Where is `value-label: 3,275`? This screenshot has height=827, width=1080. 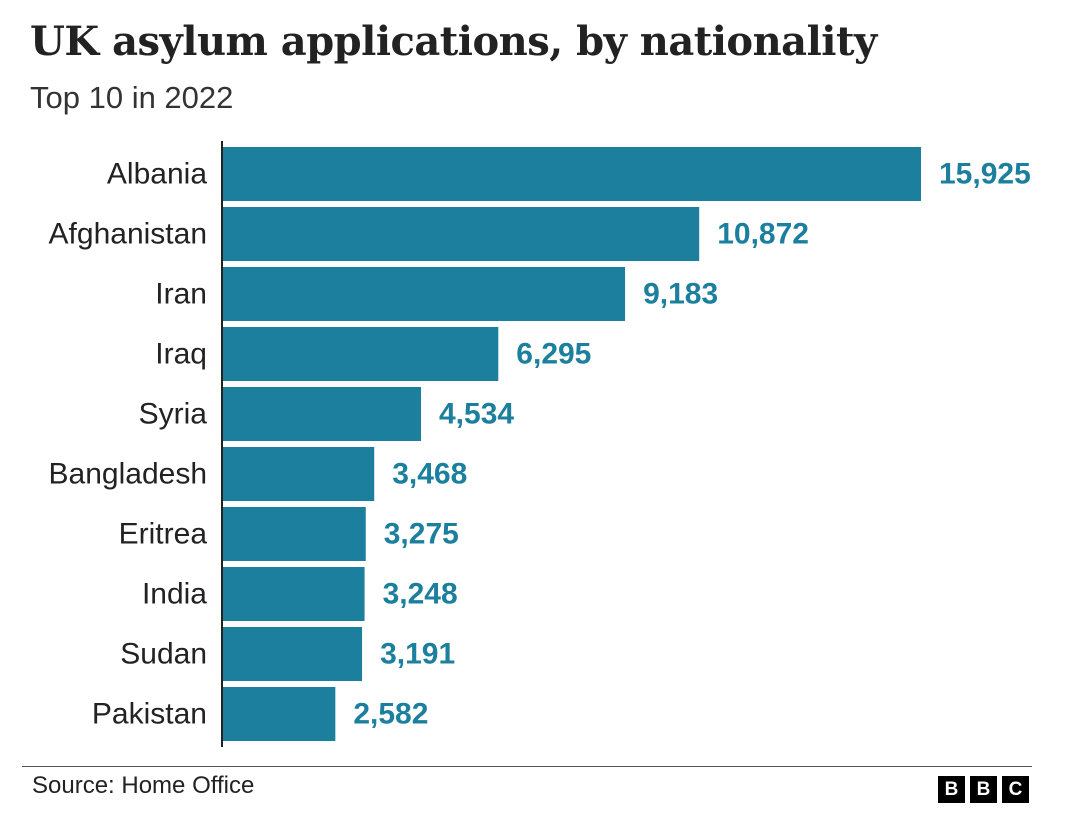
value-label: 3,275 is located at coordinates (421, 534).